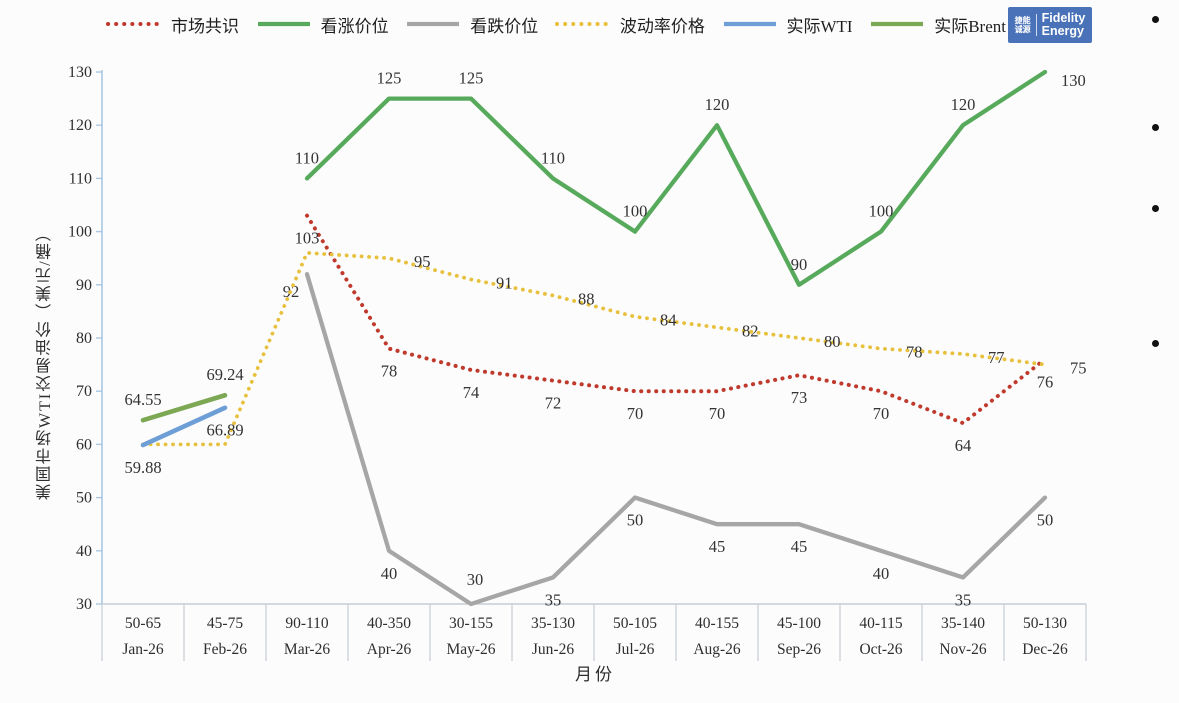 The image size is (1179, 703). Describe the element at coordinates (799, 397) in the screenshot. I see `data-point-label: 73` at that location.